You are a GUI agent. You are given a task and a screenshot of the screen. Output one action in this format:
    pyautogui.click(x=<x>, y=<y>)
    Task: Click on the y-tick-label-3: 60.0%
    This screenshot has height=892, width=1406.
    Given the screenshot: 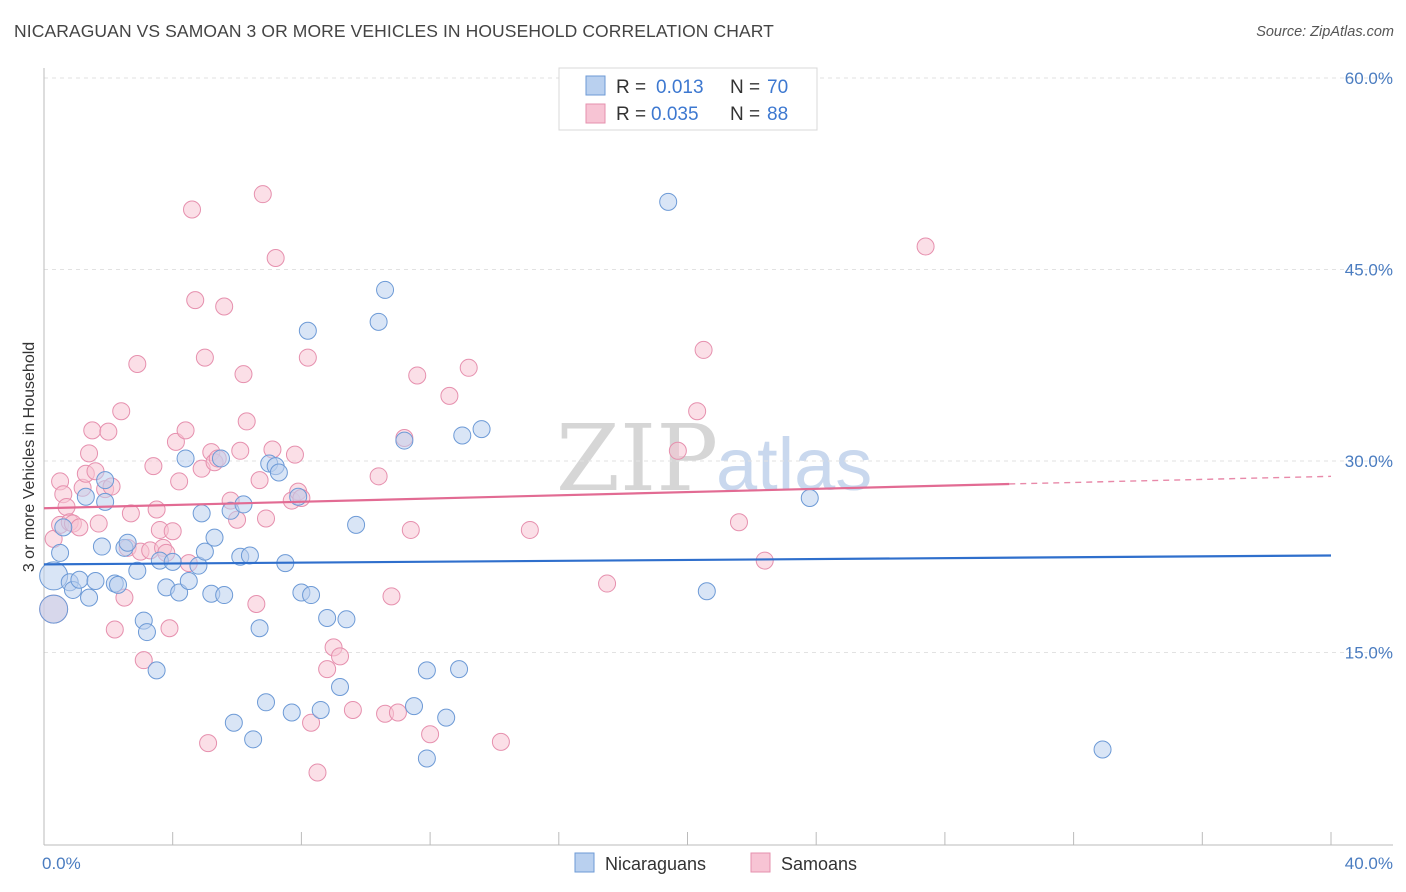 What is the action you would take?
    pyautogui.click(x=1369, y=78)
    